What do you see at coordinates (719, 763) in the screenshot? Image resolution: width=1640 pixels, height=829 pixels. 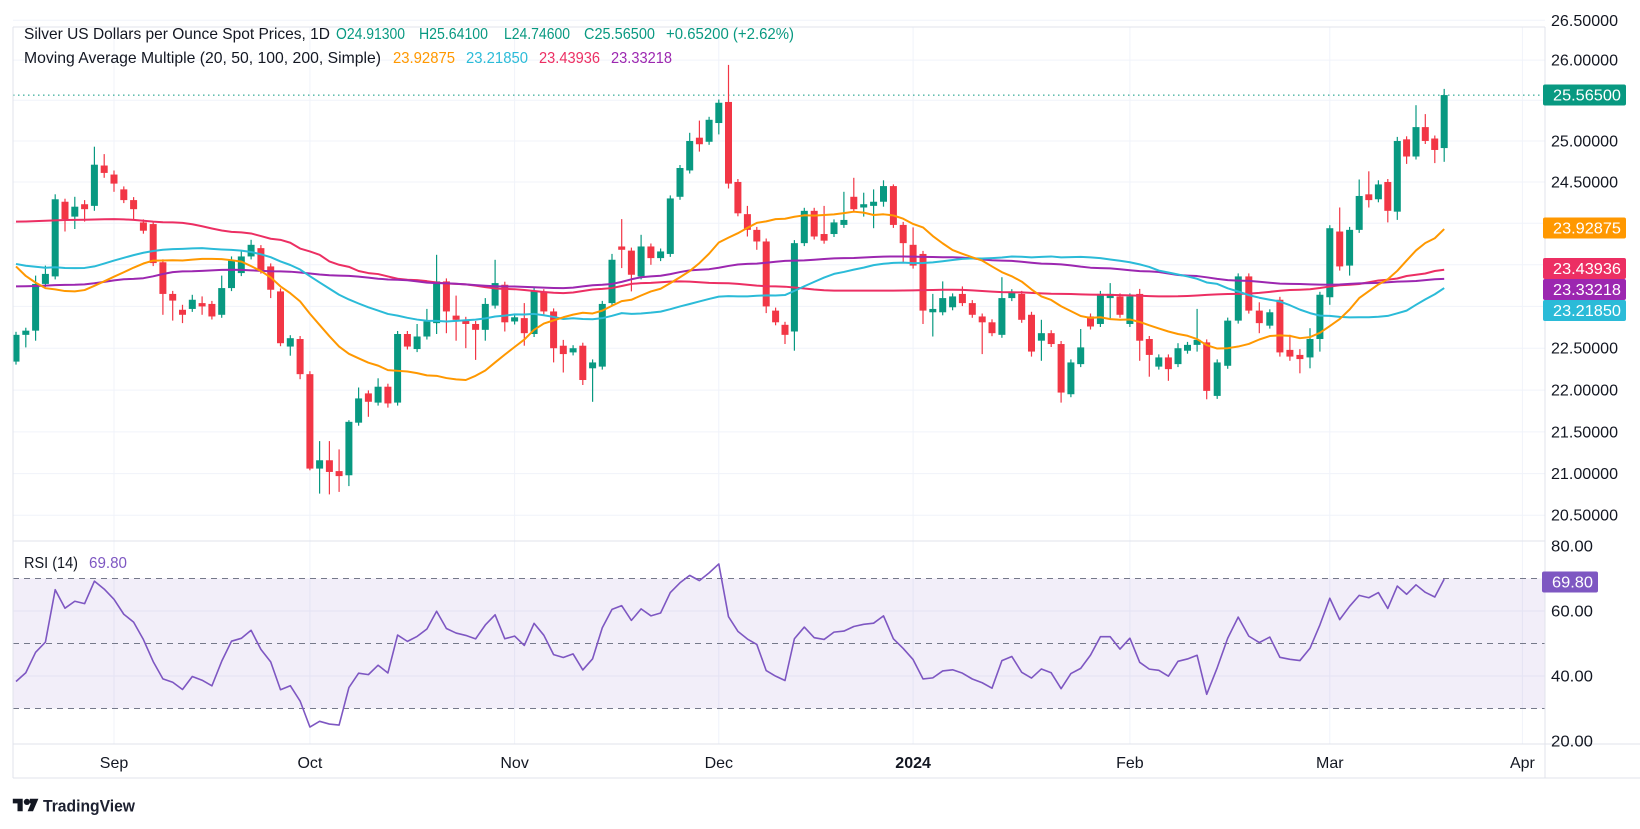 I see `svg-text: Dec` at bounding box center [719, 763].